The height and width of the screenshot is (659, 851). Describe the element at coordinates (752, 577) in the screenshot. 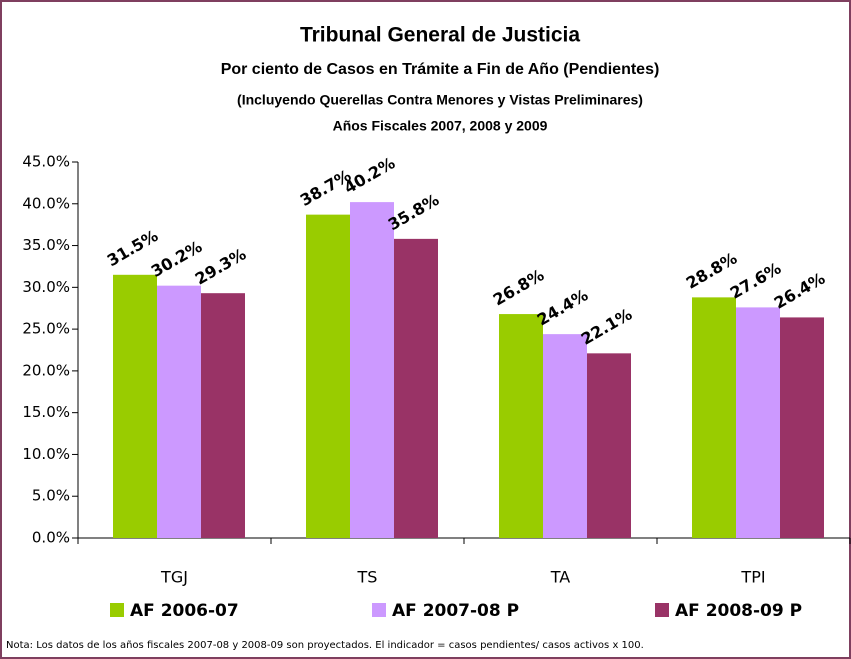

I see `x-tick-label: TPI` at that location.